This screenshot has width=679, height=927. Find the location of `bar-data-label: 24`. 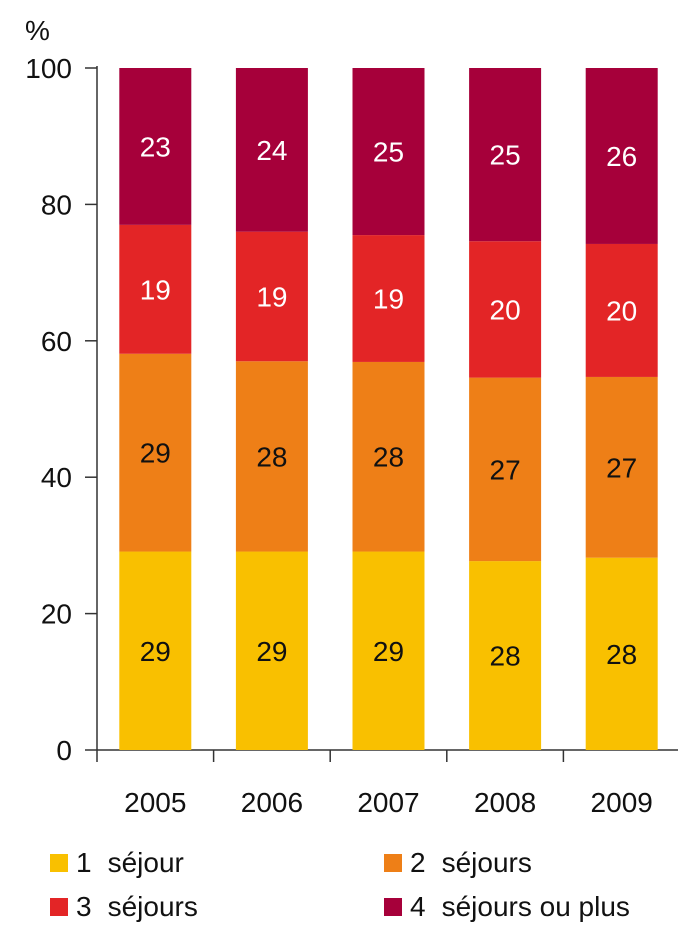

bar-data-label: 24 is located at coordinates (271, 150).